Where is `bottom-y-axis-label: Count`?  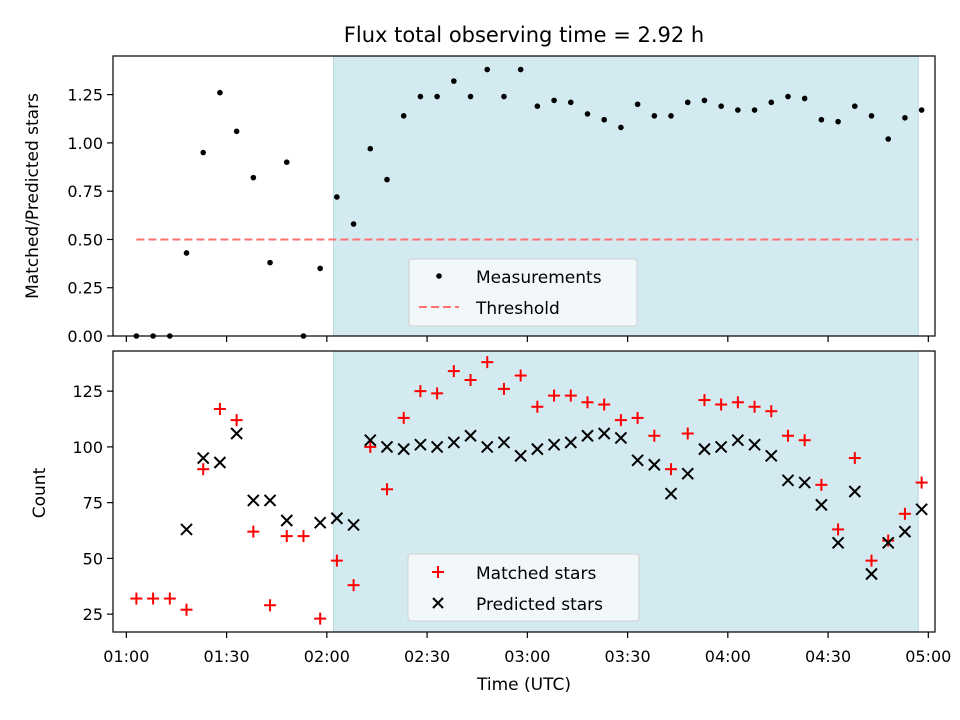
bottom-y-axis-label: Count is located at coordinates (40, 492).